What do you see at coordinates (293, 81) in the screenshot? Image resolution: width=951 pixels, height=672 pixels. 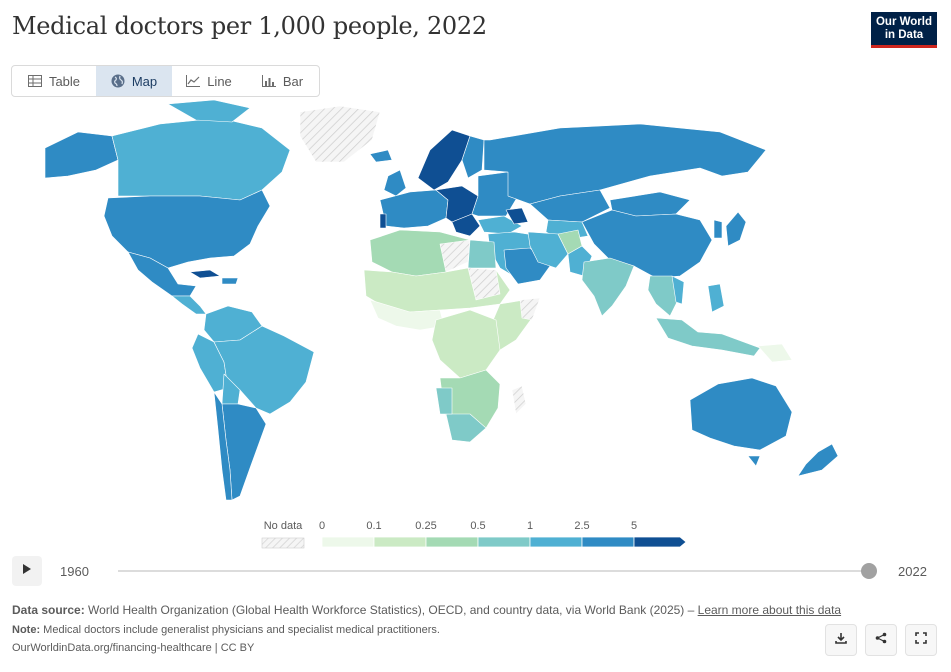 I see `tab-bar-label: Bar` at bounding box center [293, 81].